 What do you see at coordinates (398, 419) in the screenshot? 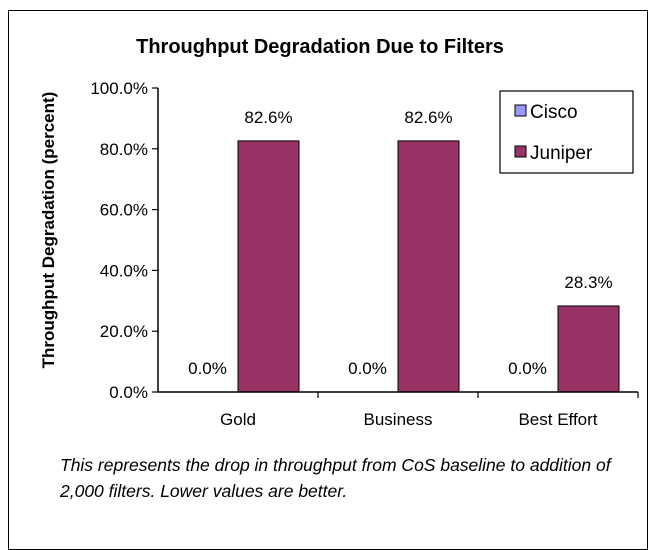
I see `x-tick-label: Business` at bounding box center [398, 419].